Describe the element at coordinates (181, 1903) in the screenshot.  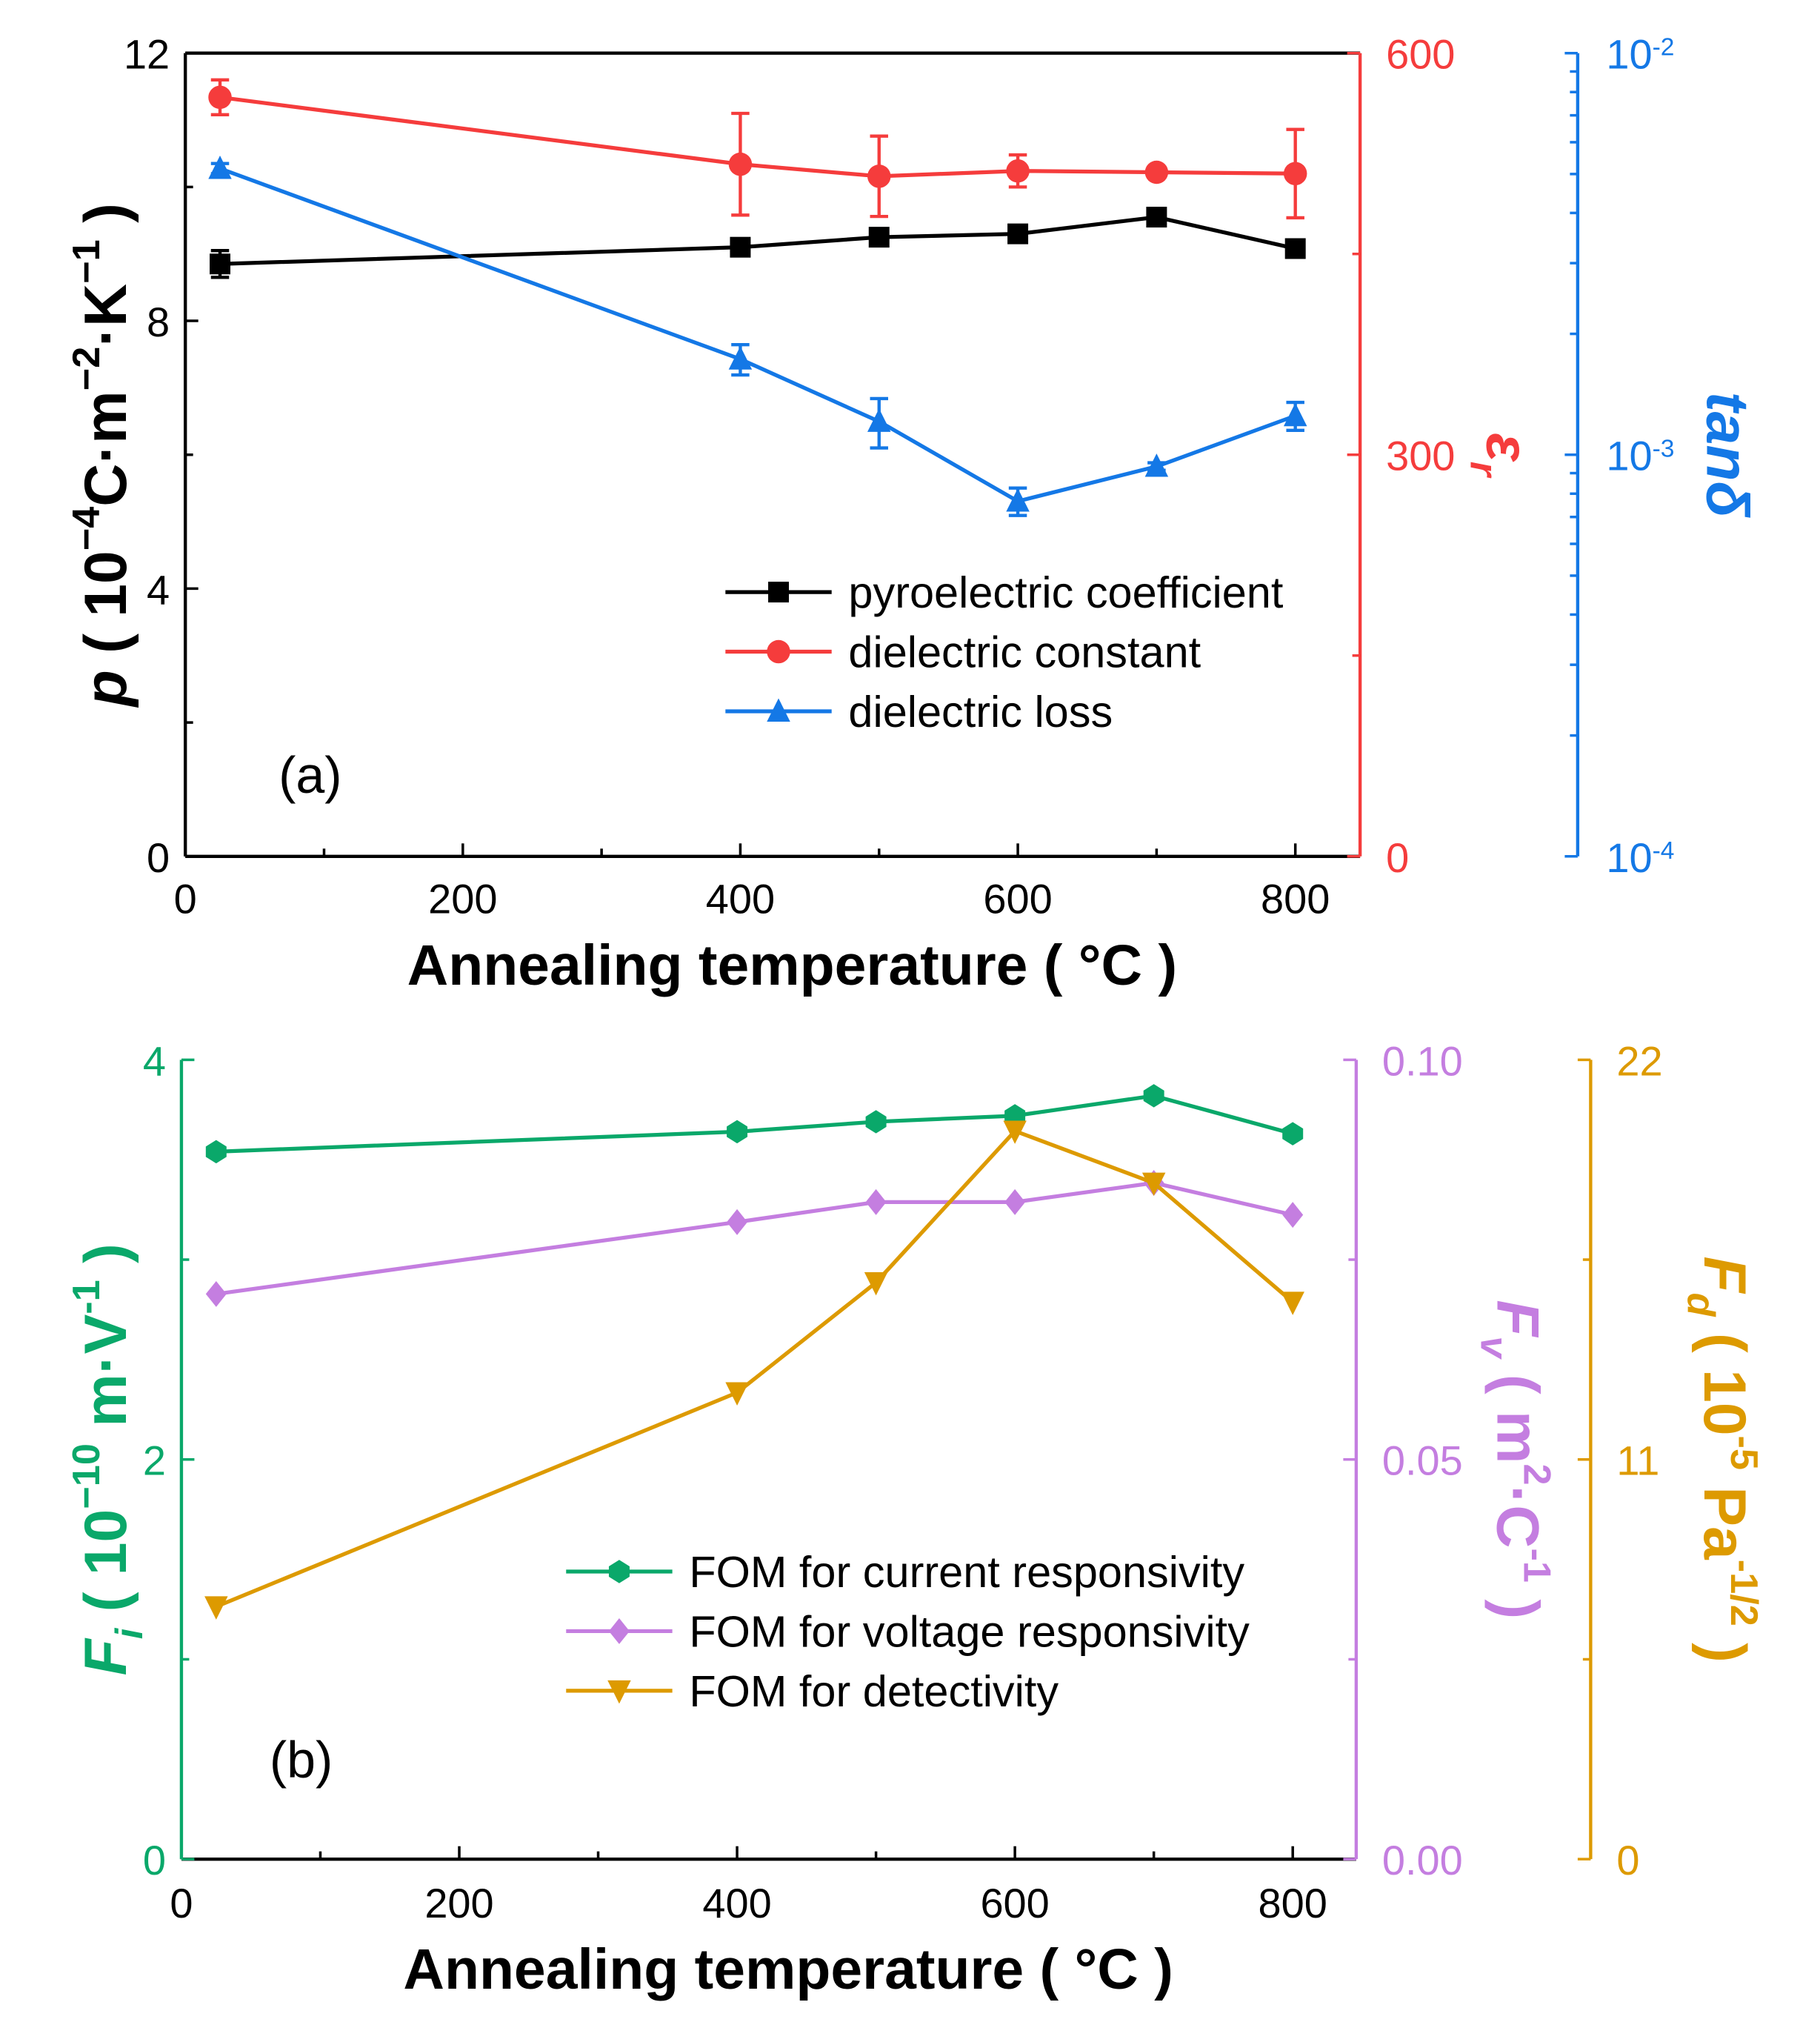
I see `x-tick-label: 0` at that location.